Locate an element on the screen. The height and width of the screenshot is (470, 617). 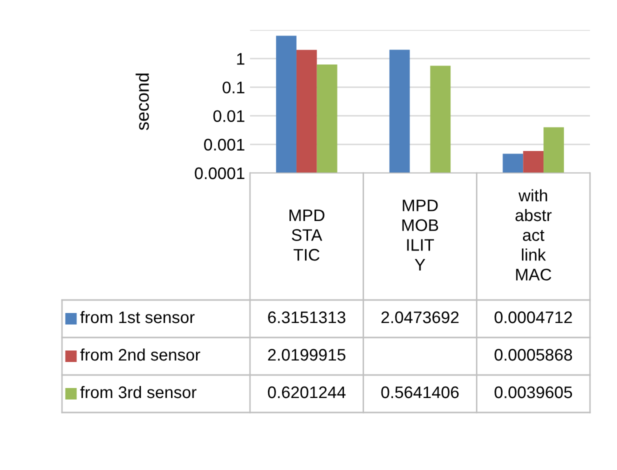
data-label: 2.0473692 is located at coordinates (420, 317).